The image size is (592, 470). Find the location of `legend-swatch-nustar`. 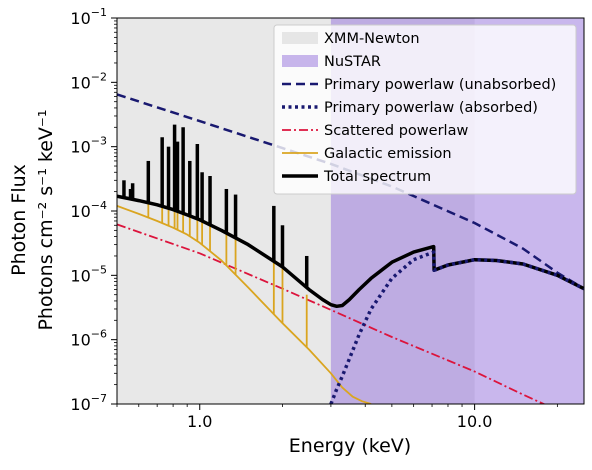

legend-swatch-nustar is located at coordinates (300, 61).